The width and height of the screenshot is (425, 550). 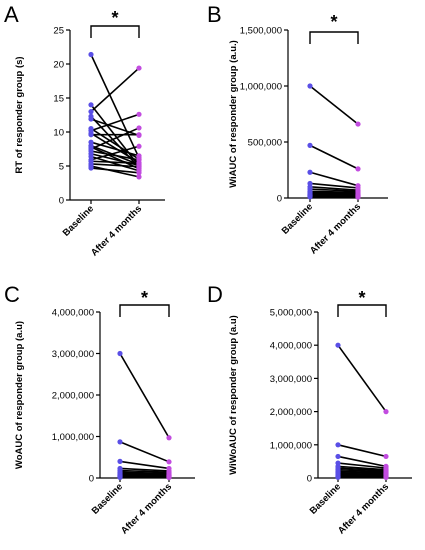 I want to click on panel-letter: B, so click(x=214, y=14).